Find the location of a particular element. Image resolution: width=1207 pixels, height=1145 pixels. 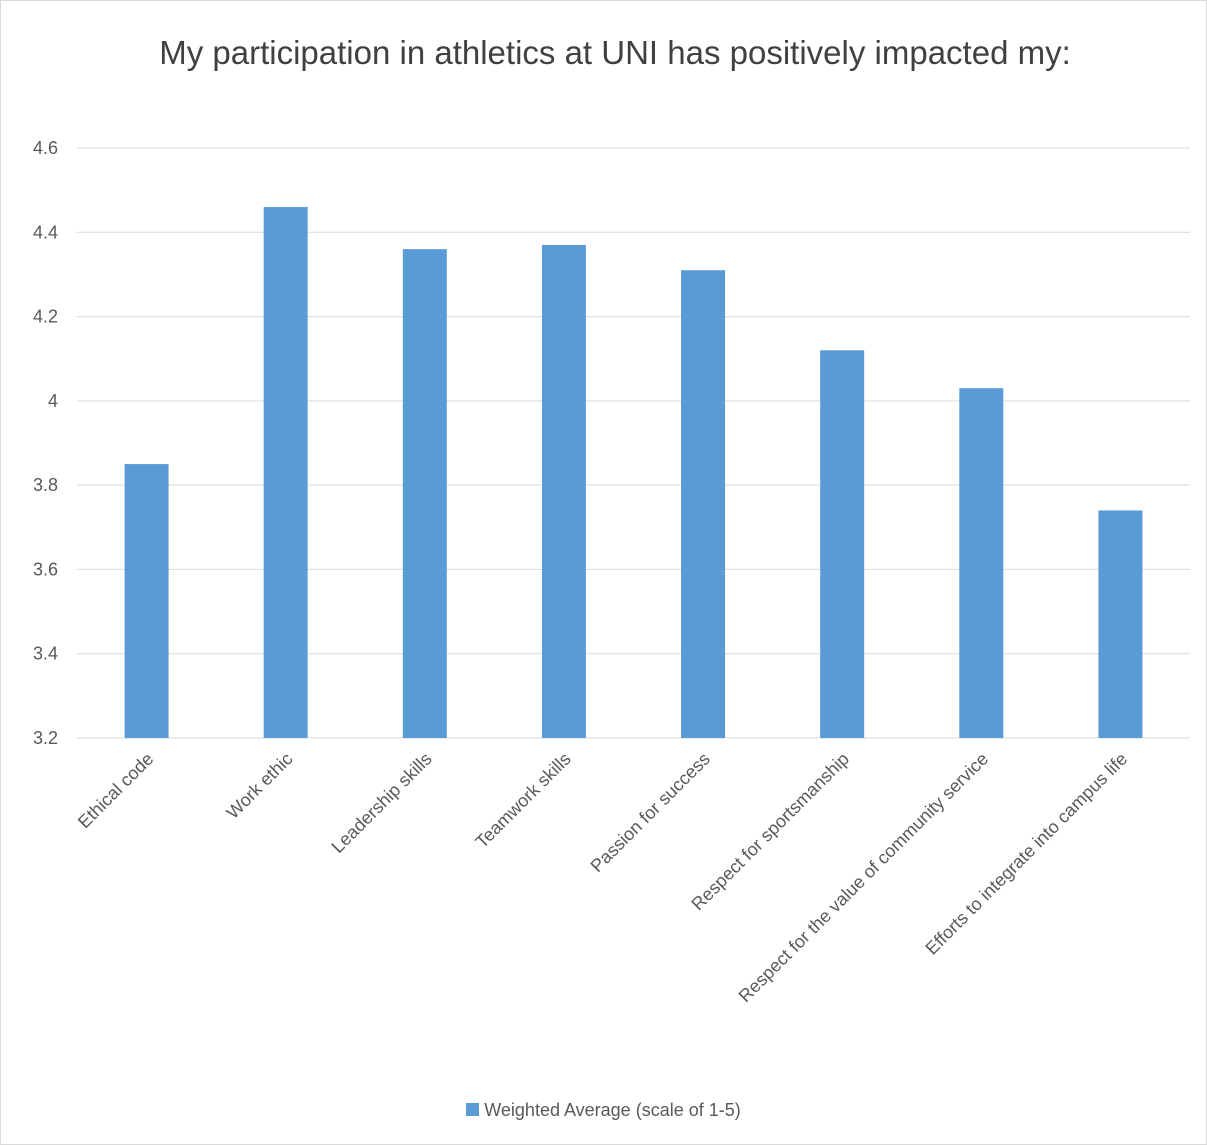

y-tick-label: 4.2 is located at coordinates (45, 317).